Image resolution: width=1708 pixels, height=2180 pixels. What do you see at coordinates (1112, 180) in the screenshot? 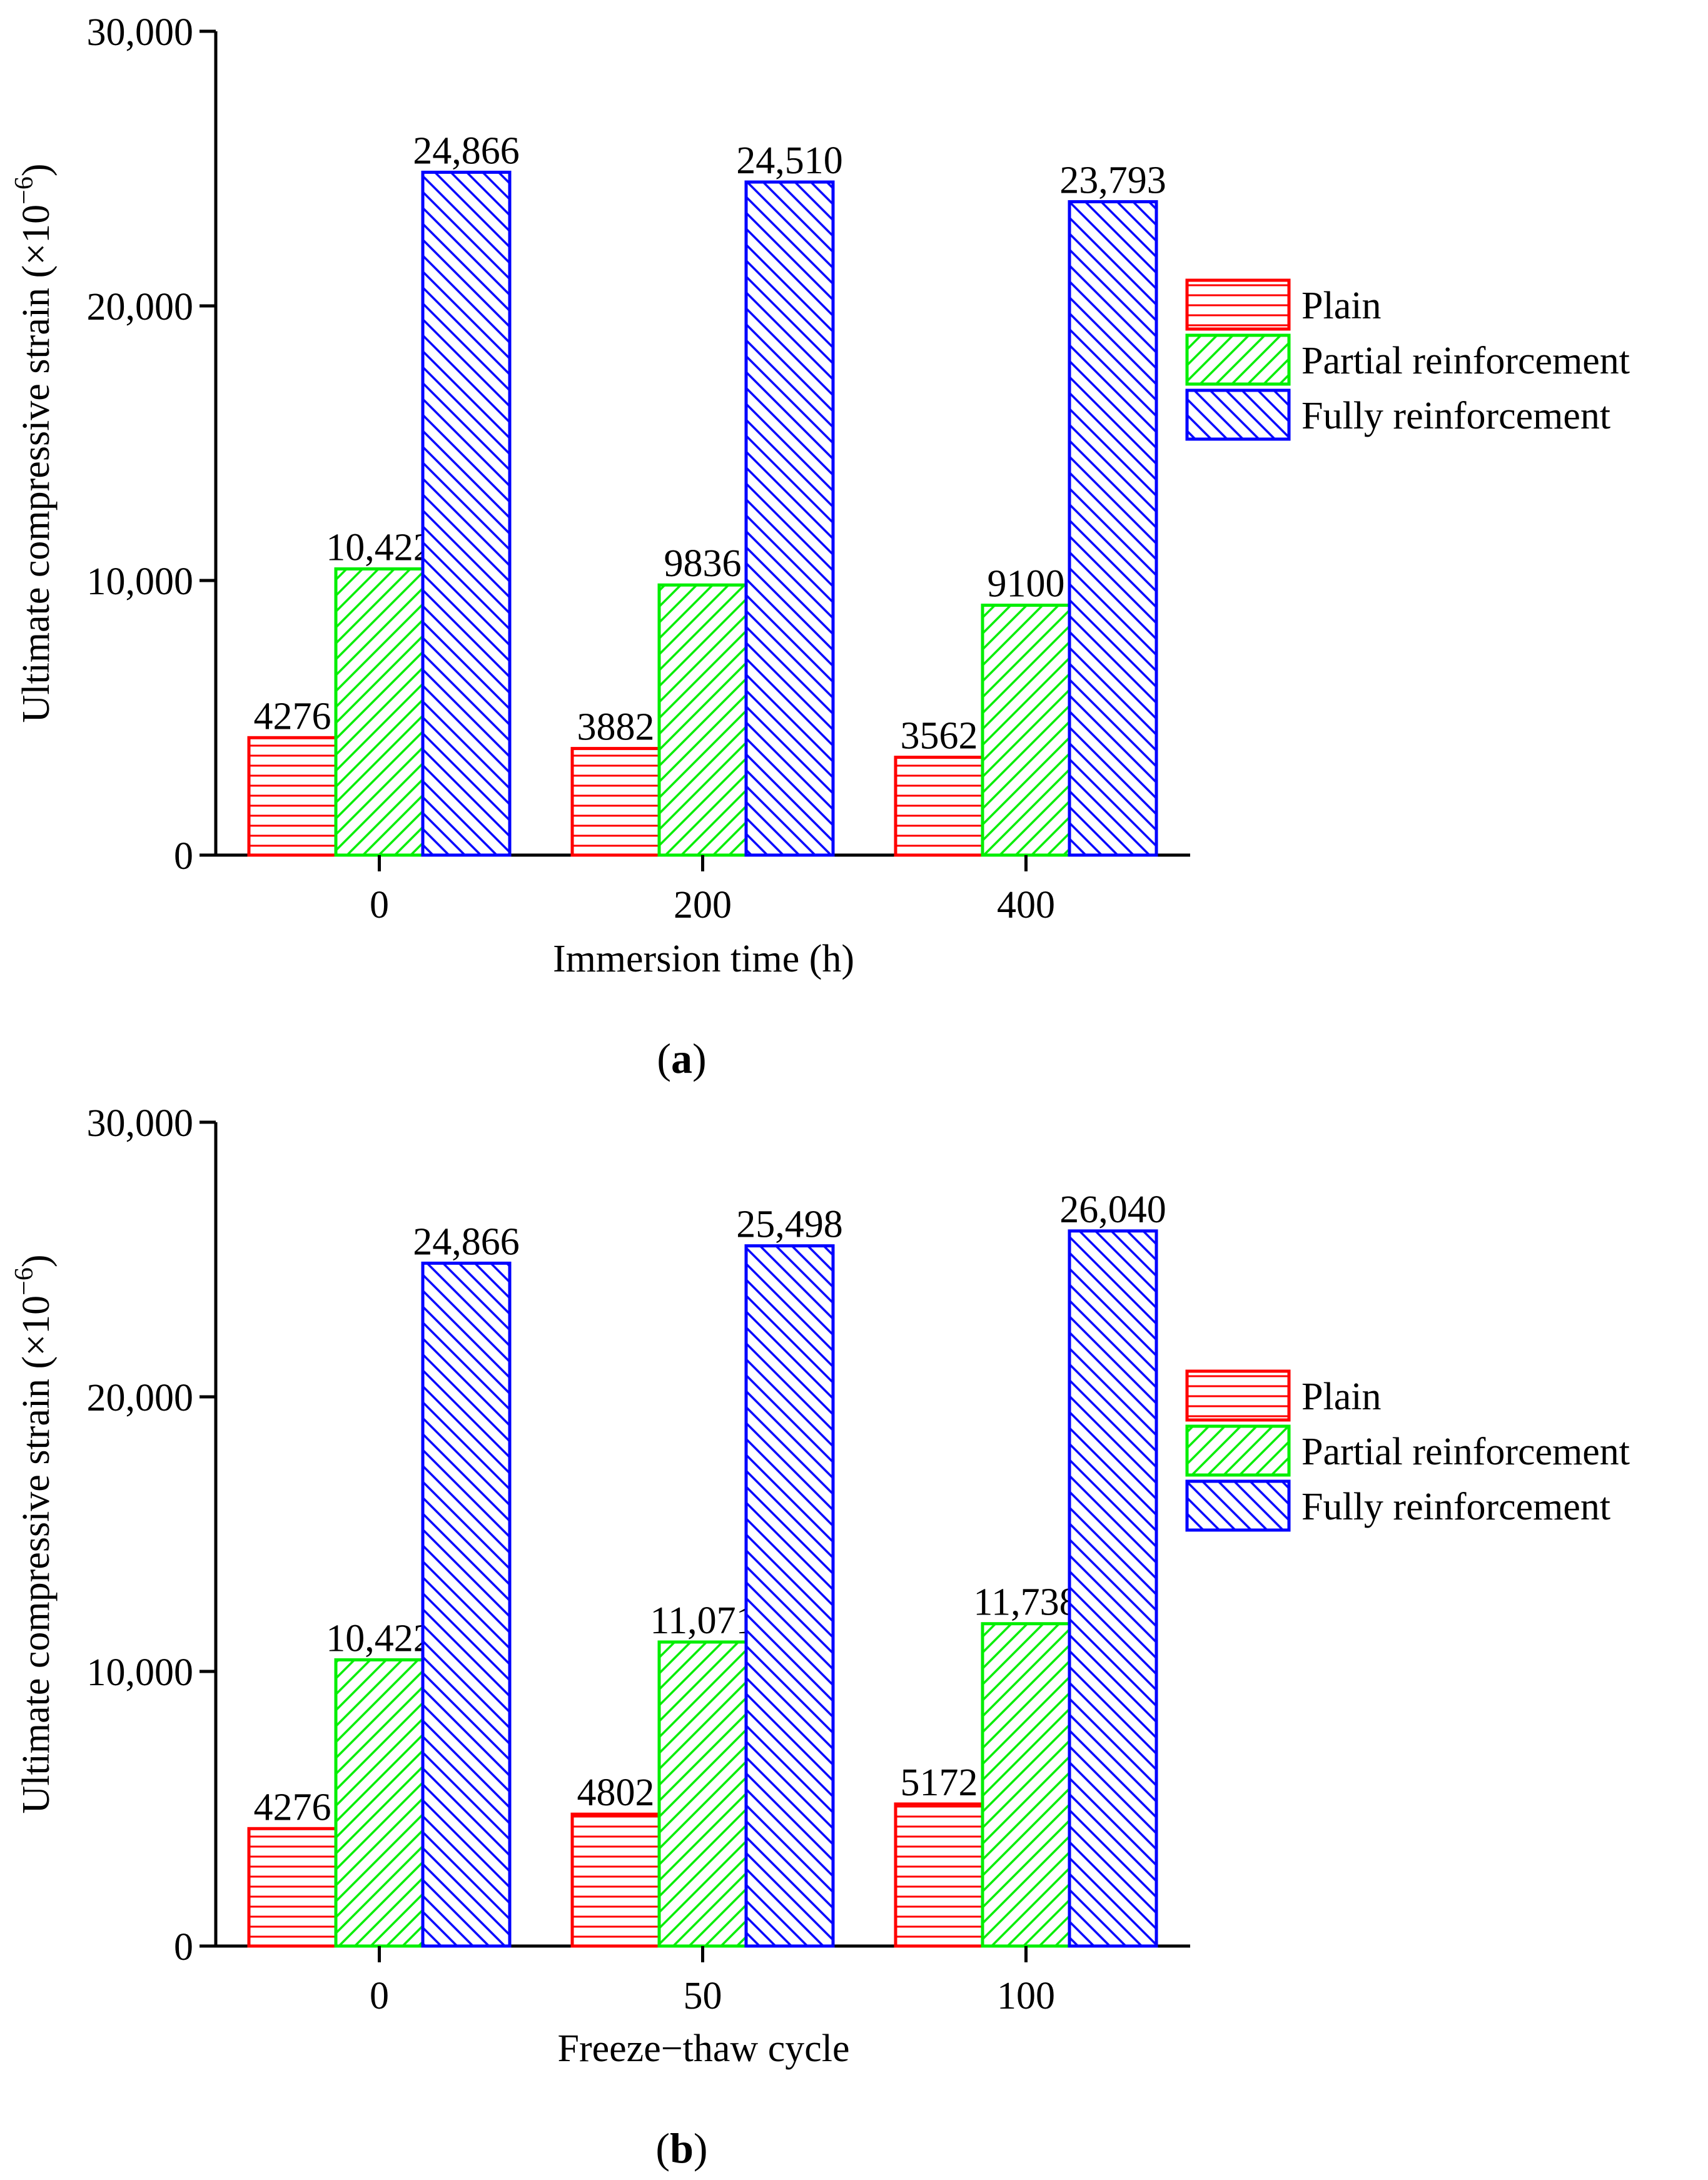
I see `data-label: 23,793` at bounding box center [1112, 180].